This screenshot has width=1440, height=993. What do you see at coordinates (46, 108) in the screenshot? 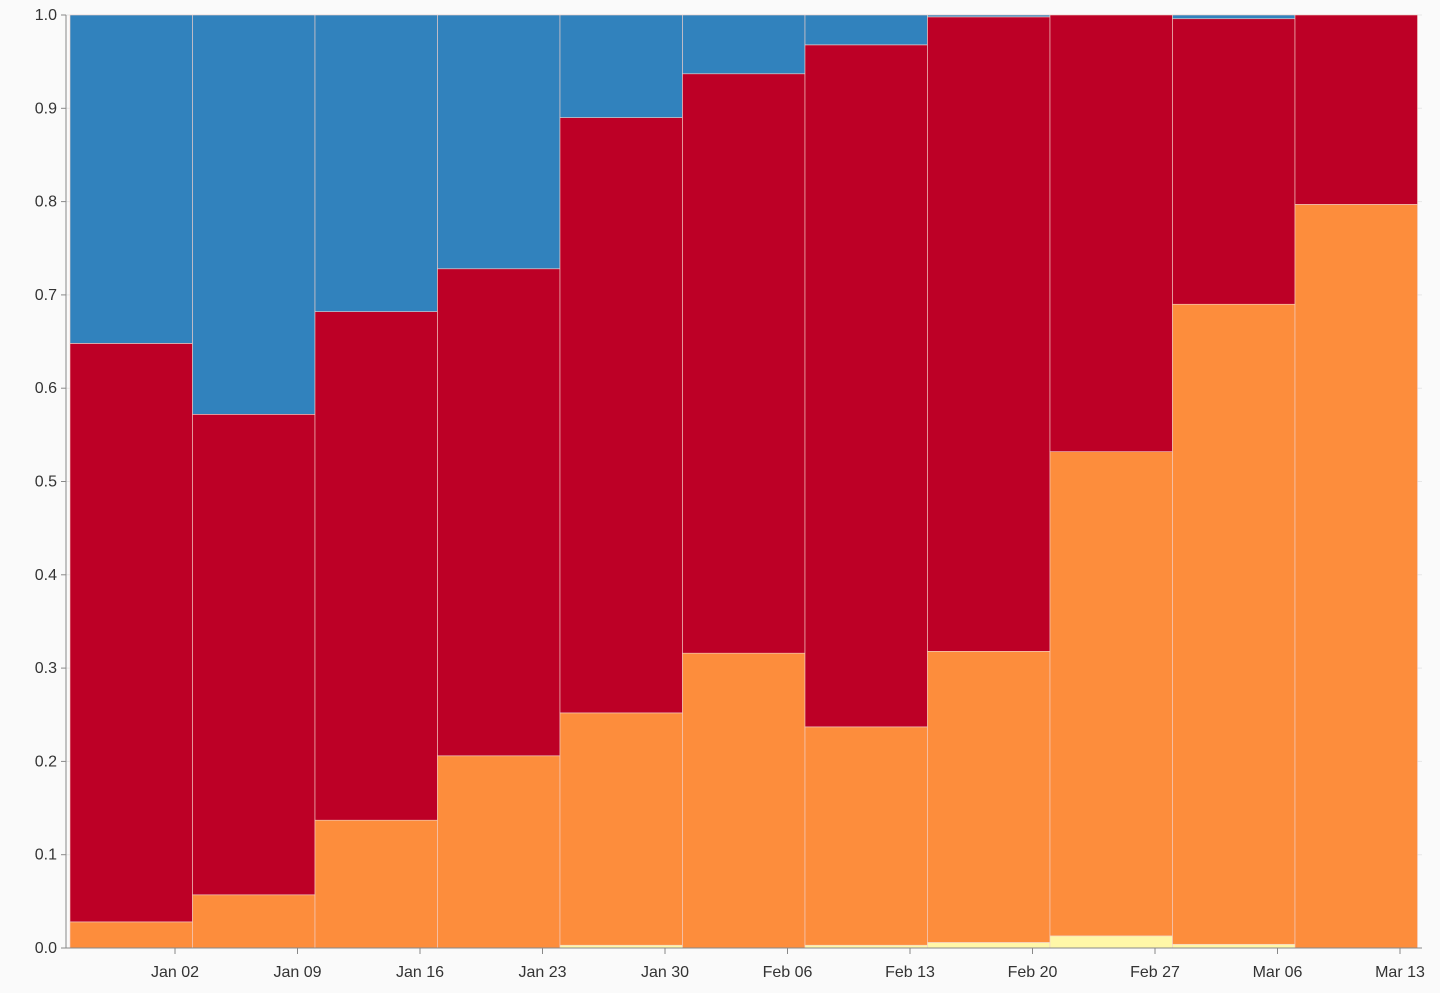
I see `y-tick-label: 0.9` at bounding box center [46, 108].